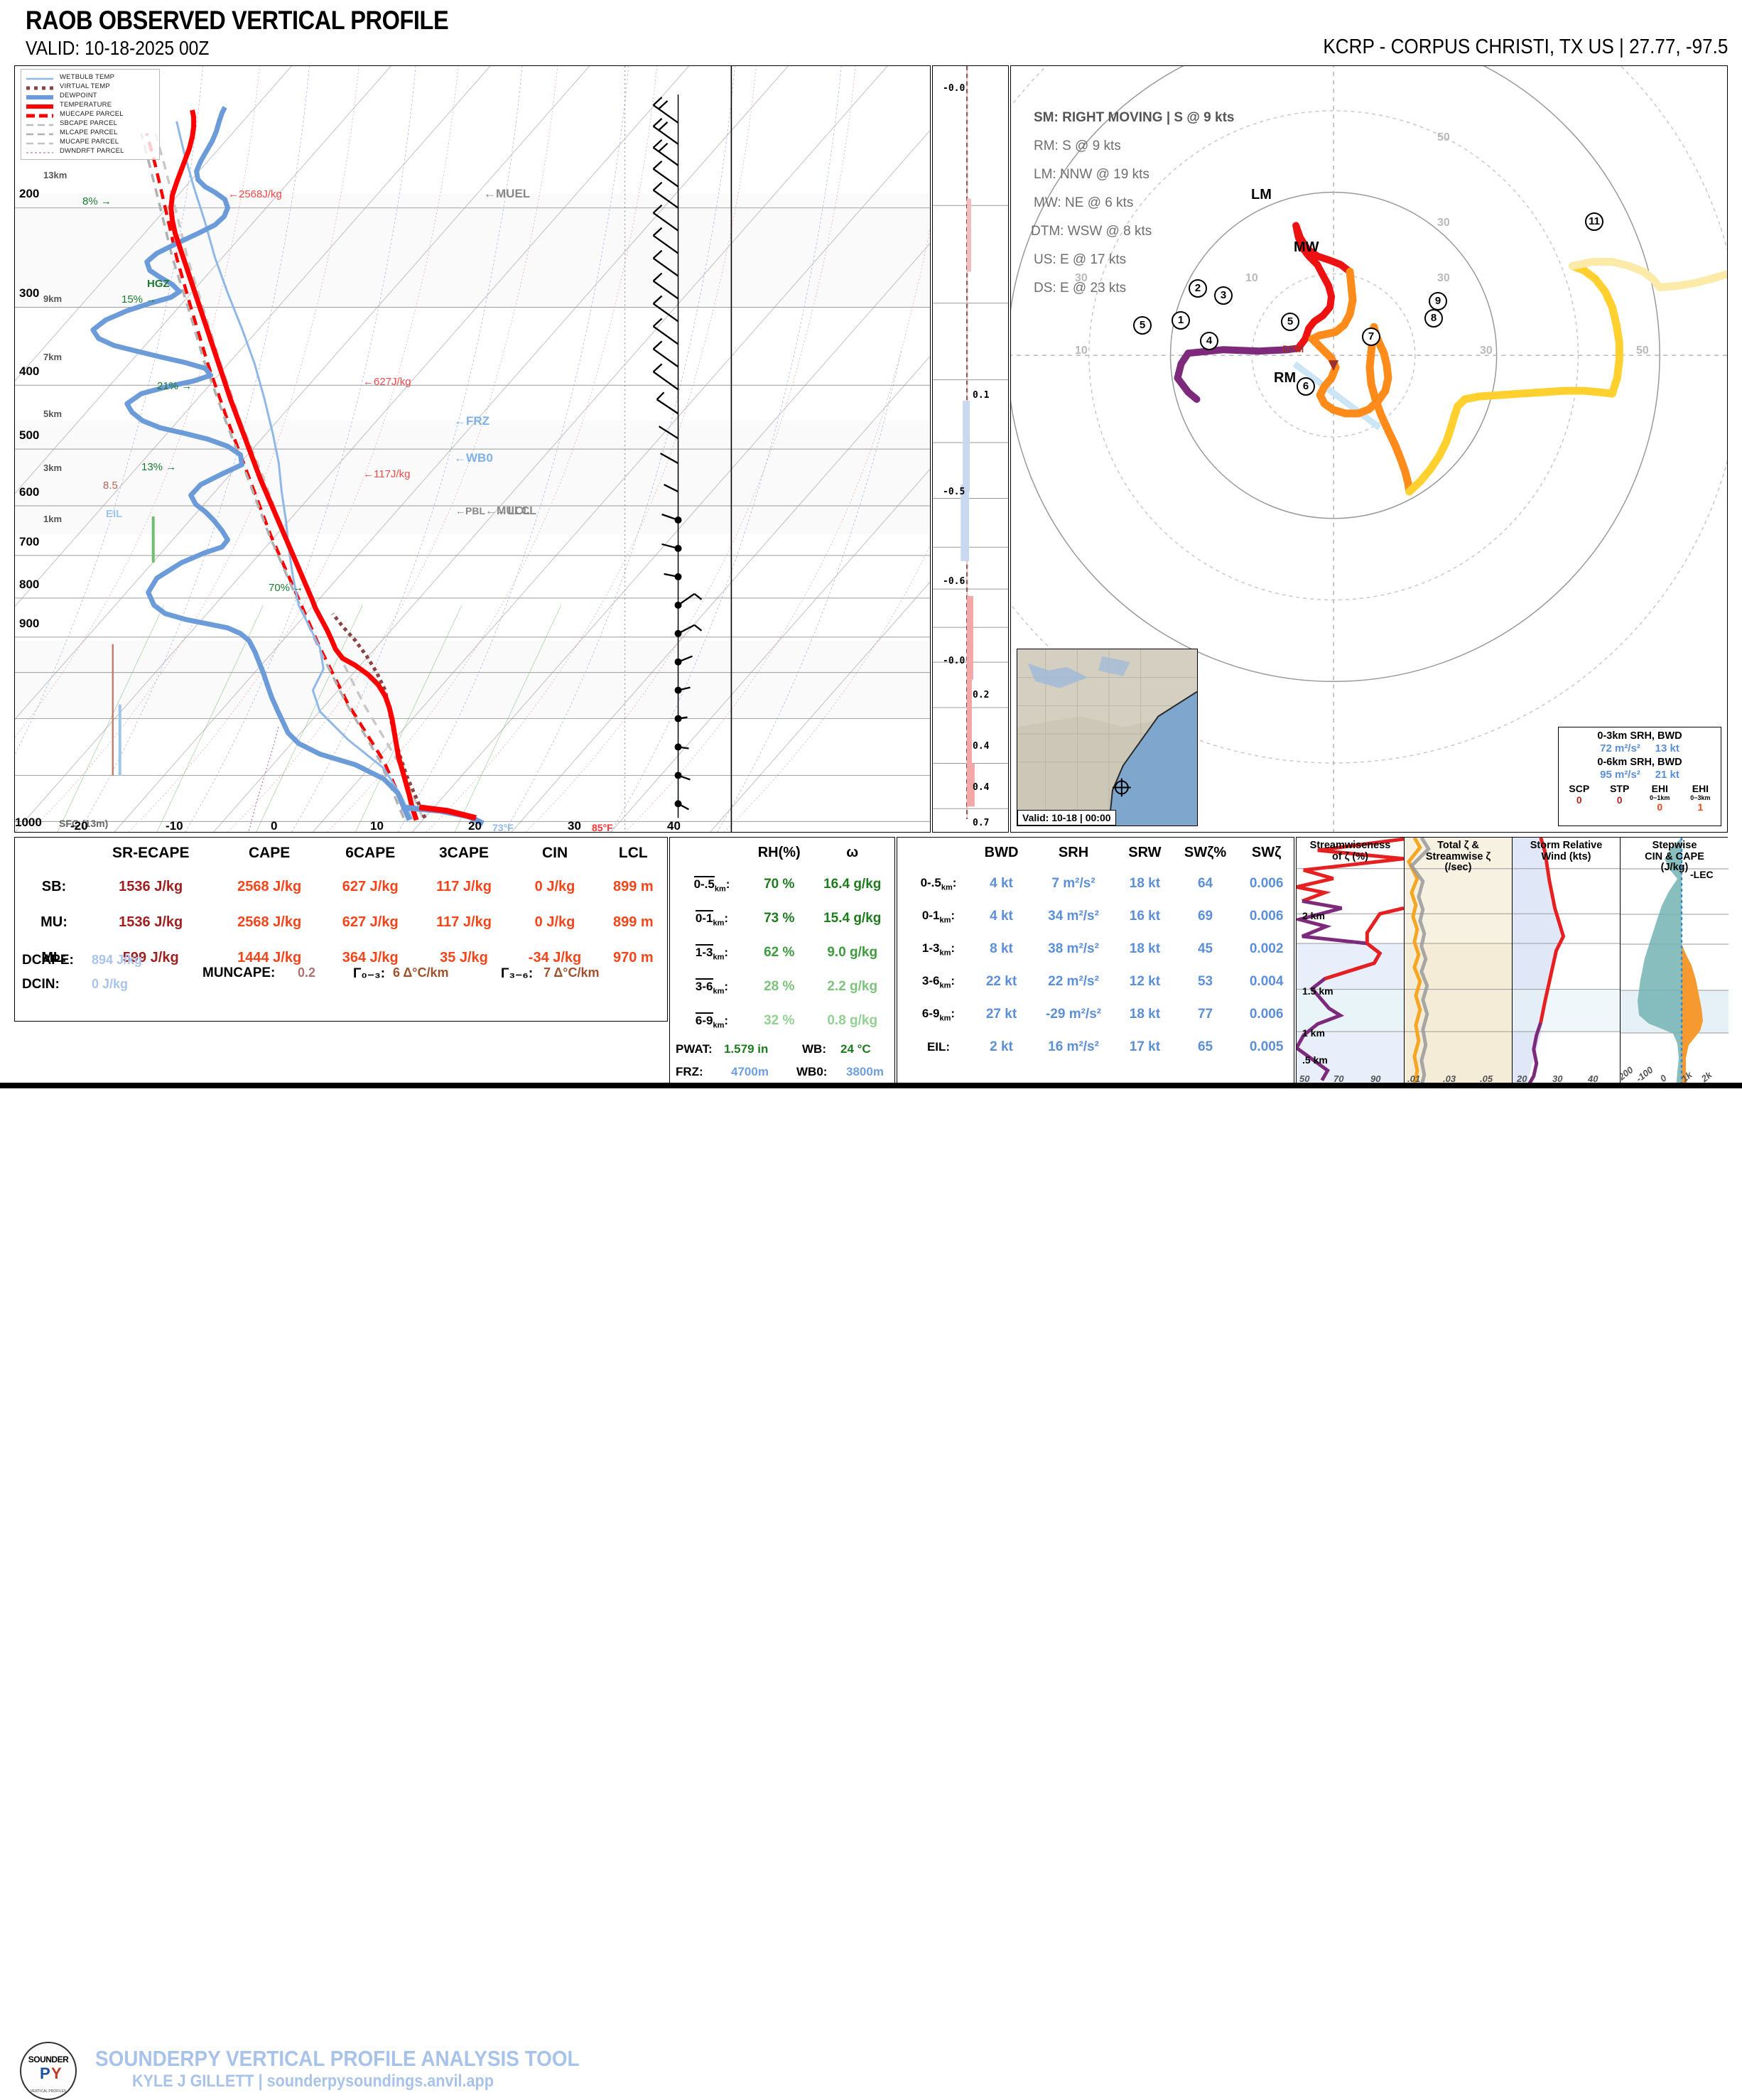 The height and width of the screenshot is (2100, 1742). What do you see at coordinates (341, 853) in the screenshot?
I see `table-header-row: SR-ECAPE CAPE 6CAPE 3CAPE CIN LCL` at bounding box center [341, 853].